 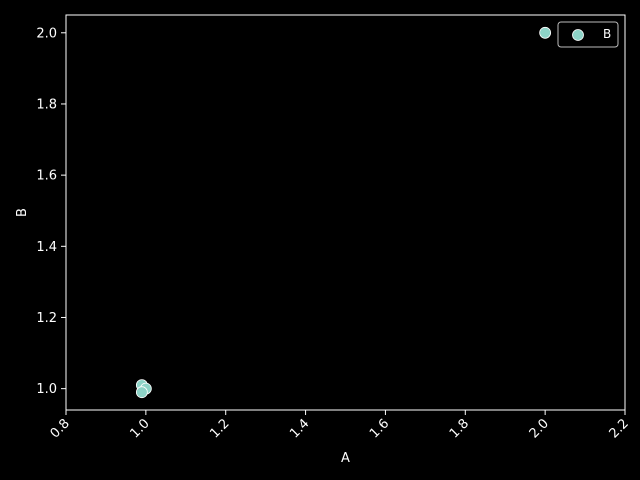 What do you see at coordinates (539, 428) in the screenshot?
I see `x-tick-label: 2.0` at bounding box center [539, 428].